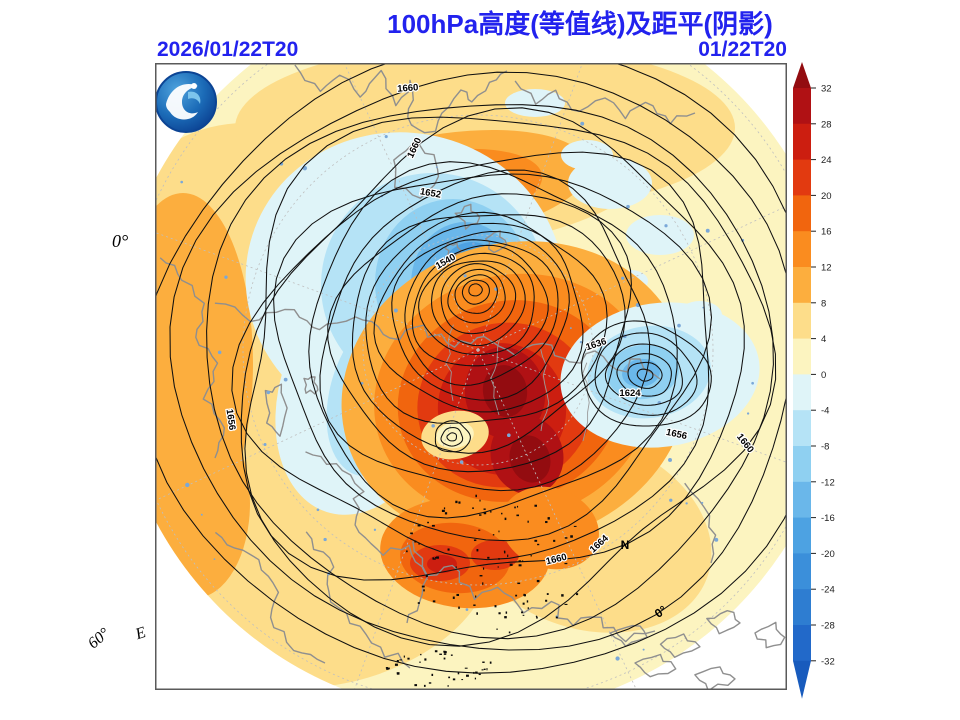 This screenshot has height=720, width=960. I want to click on colorbar-arrow-top, so click(802, 75).